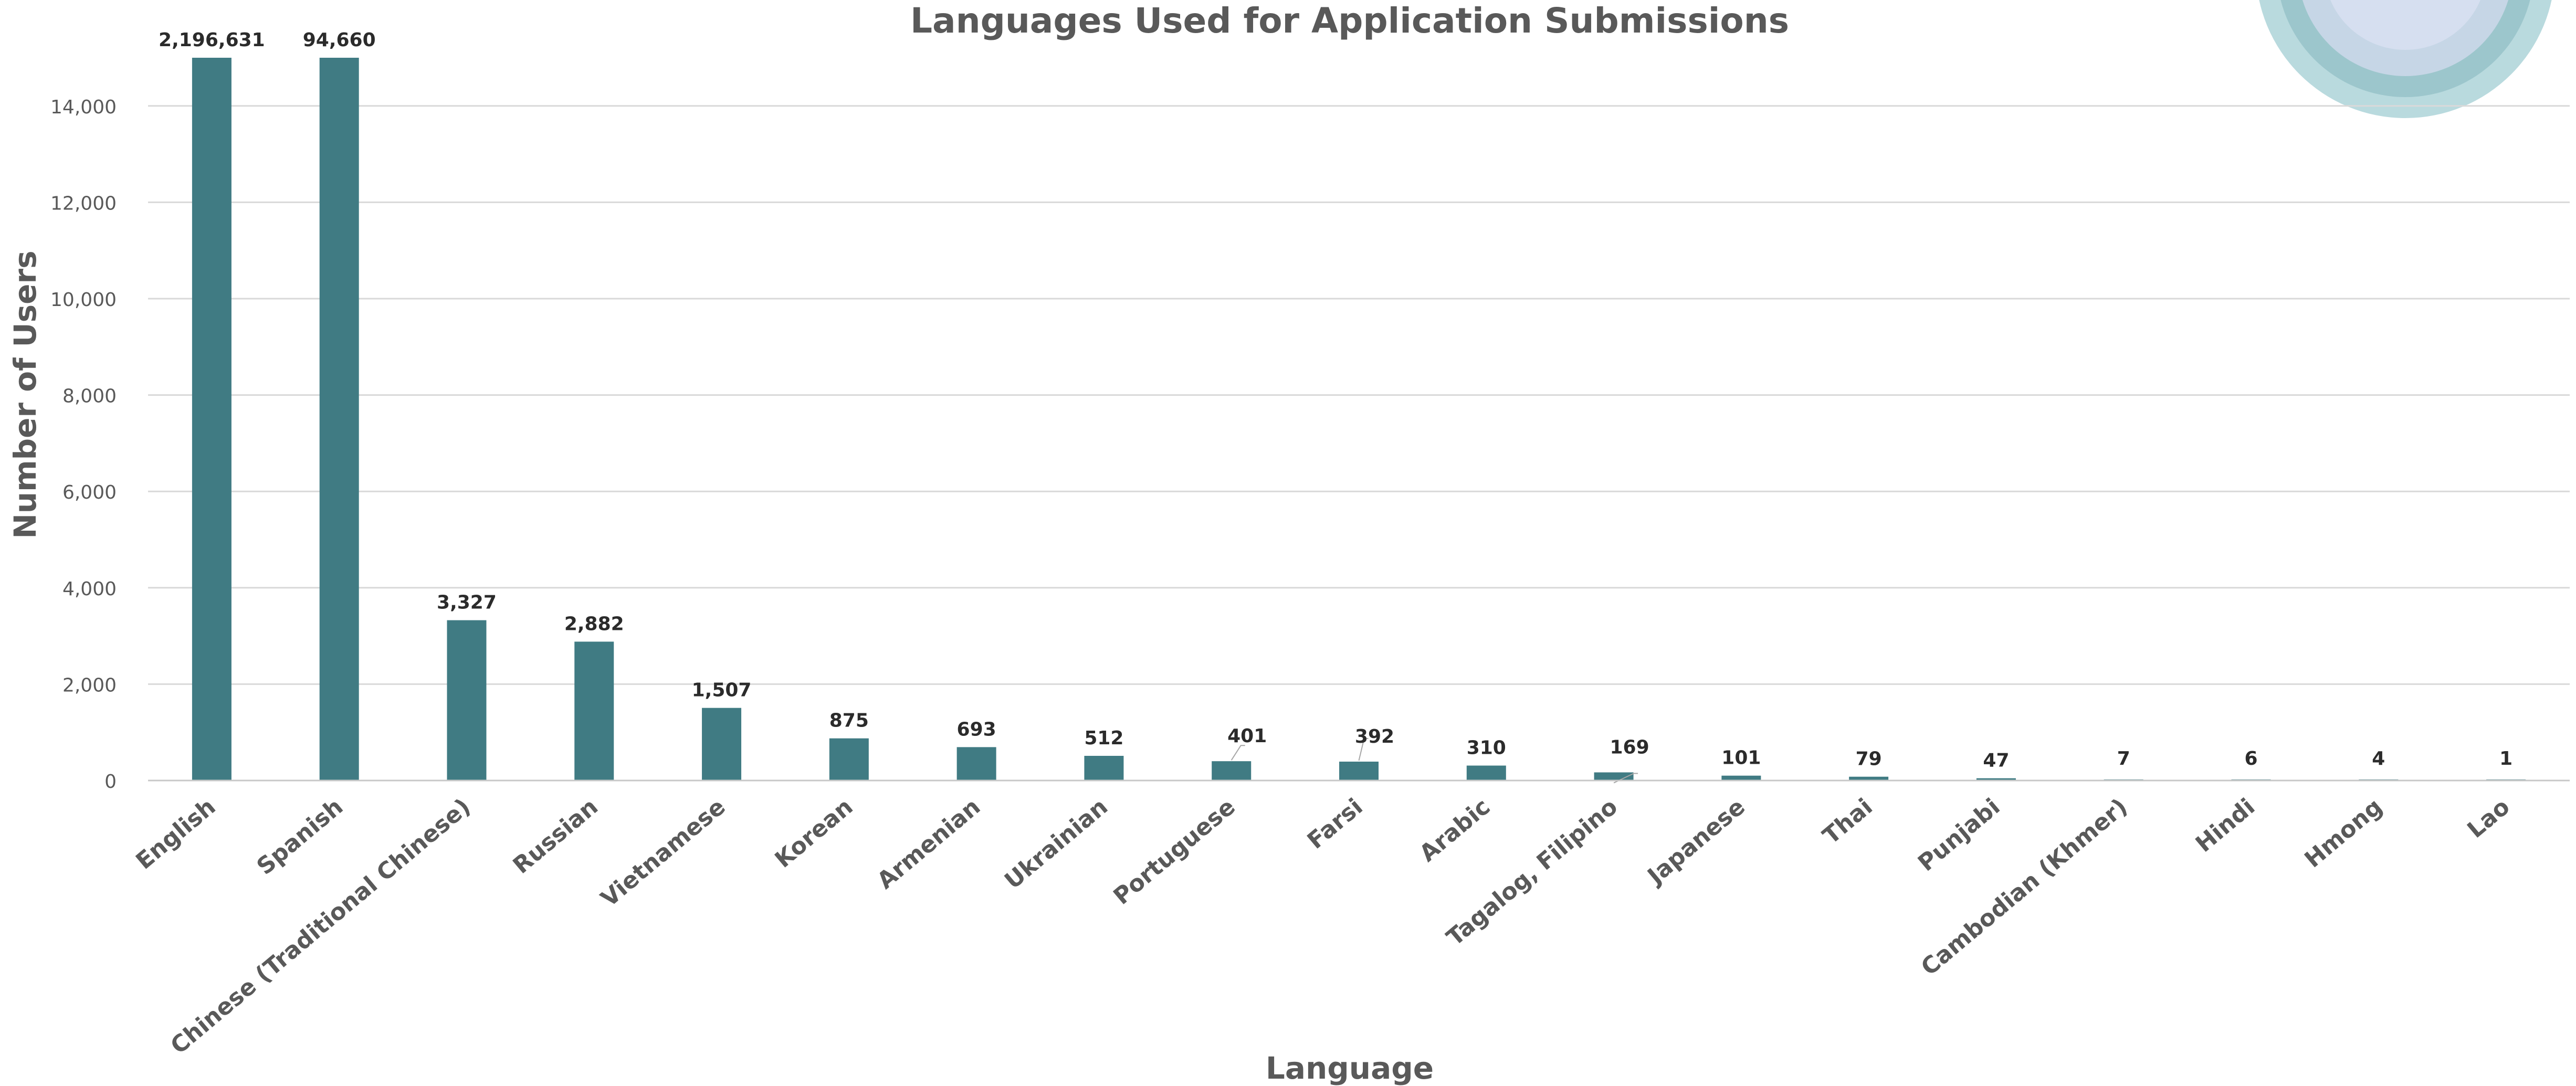  I want to click on data-label: 2,196,631, so click(212, 40).